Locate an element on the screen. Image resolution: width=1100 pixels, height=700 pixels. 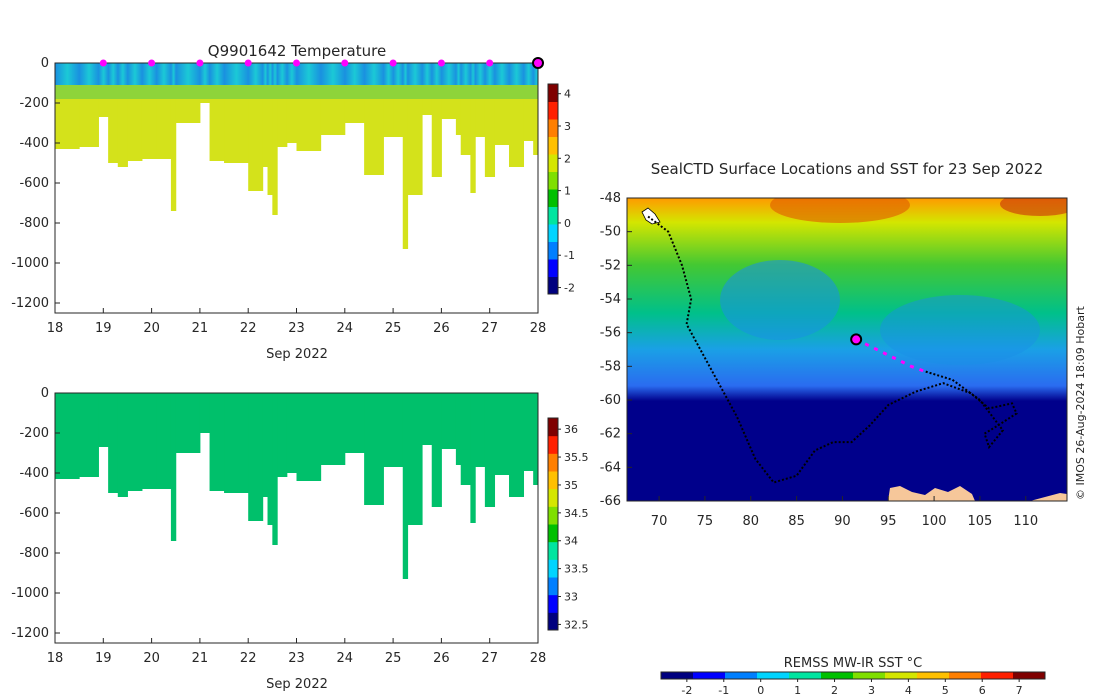
y-tick-label: -400 is located at coordinates (34, 143).